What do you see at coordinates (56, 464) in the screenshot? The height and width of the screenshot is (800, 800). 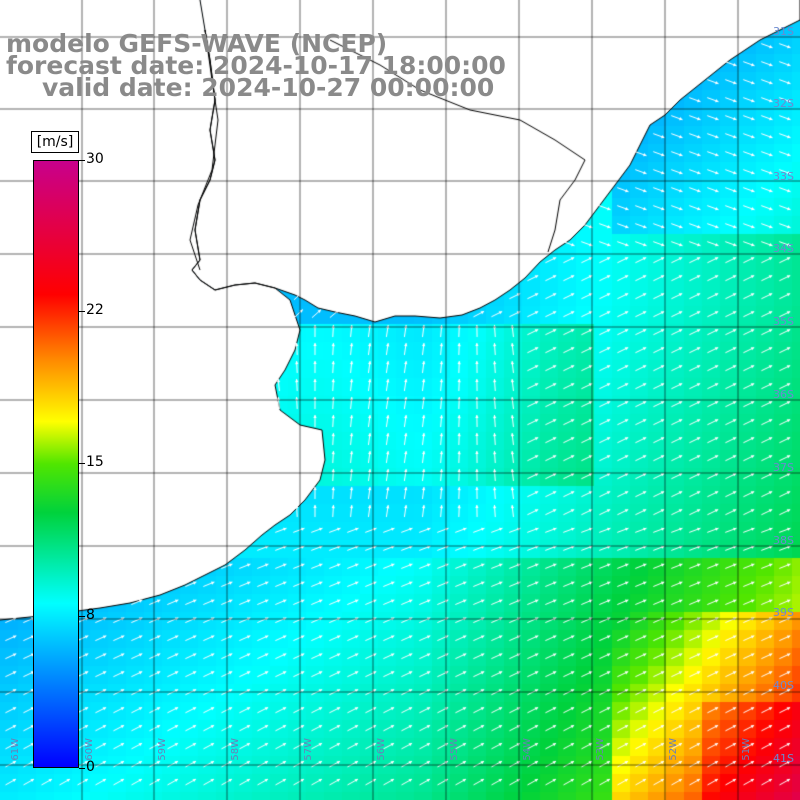 I see `colorbar` at bounding box center [56, 464].